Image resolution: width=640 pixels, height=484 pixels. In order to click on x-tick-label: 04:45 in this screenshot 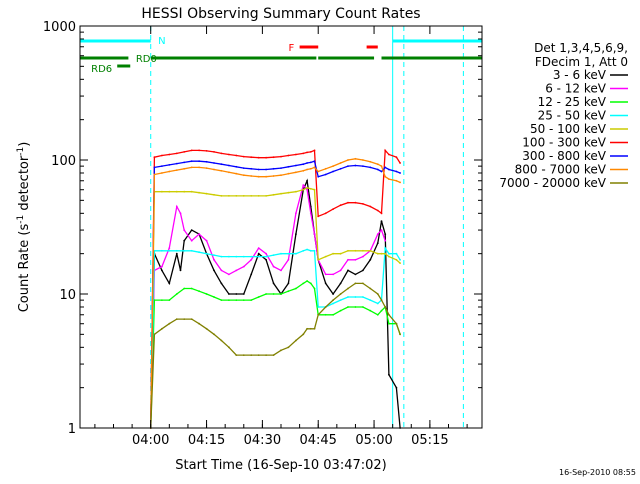, I will do `click(317, 440)`.